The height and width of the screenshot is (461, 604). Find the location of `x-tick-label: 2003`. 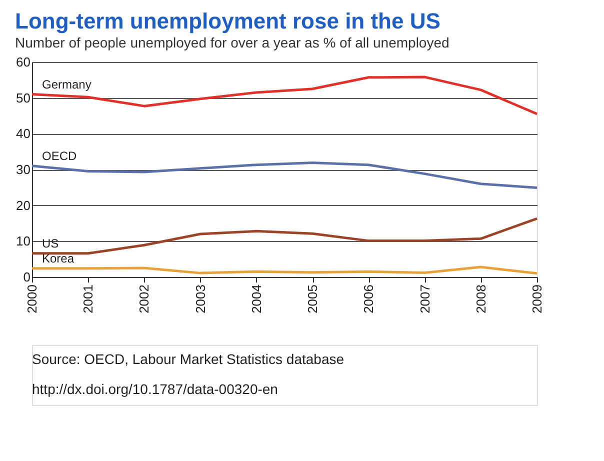

x-tick-label: 2003 is located at coordinates (200, 299).